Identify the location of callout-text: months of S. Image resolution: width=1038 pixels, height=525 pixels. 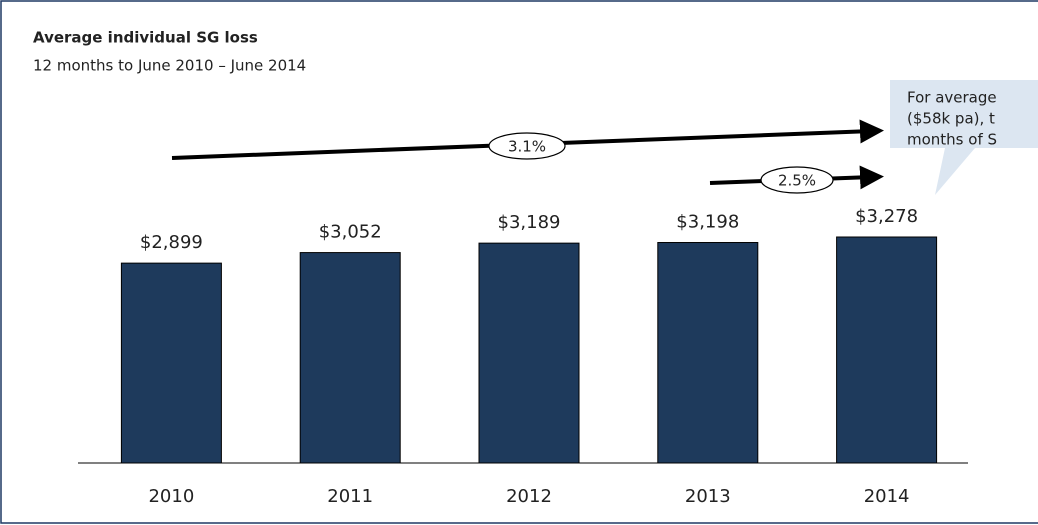
(952, 140).